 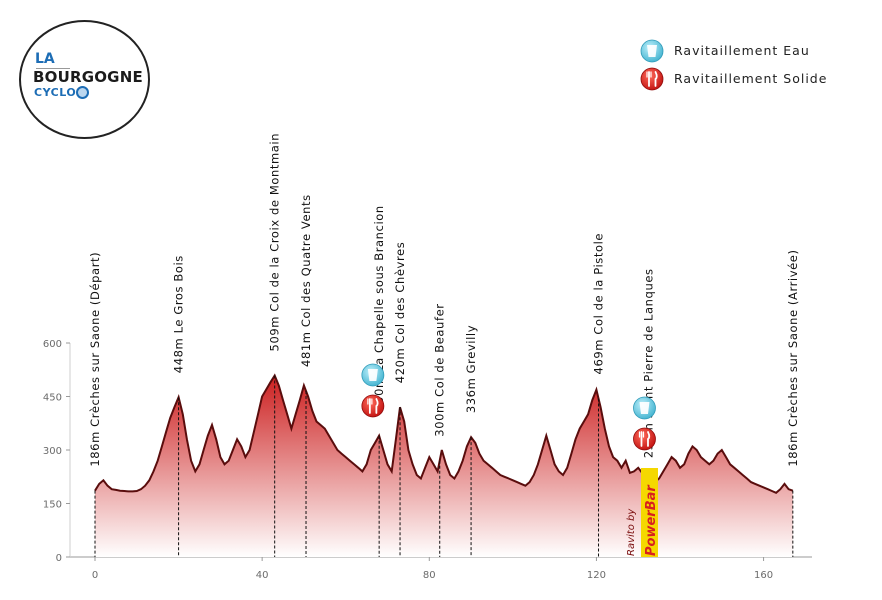 What do you see at coordinates (53, 68) in the screenshot?
I see `logo-divider` at bounding box center [53, 68].